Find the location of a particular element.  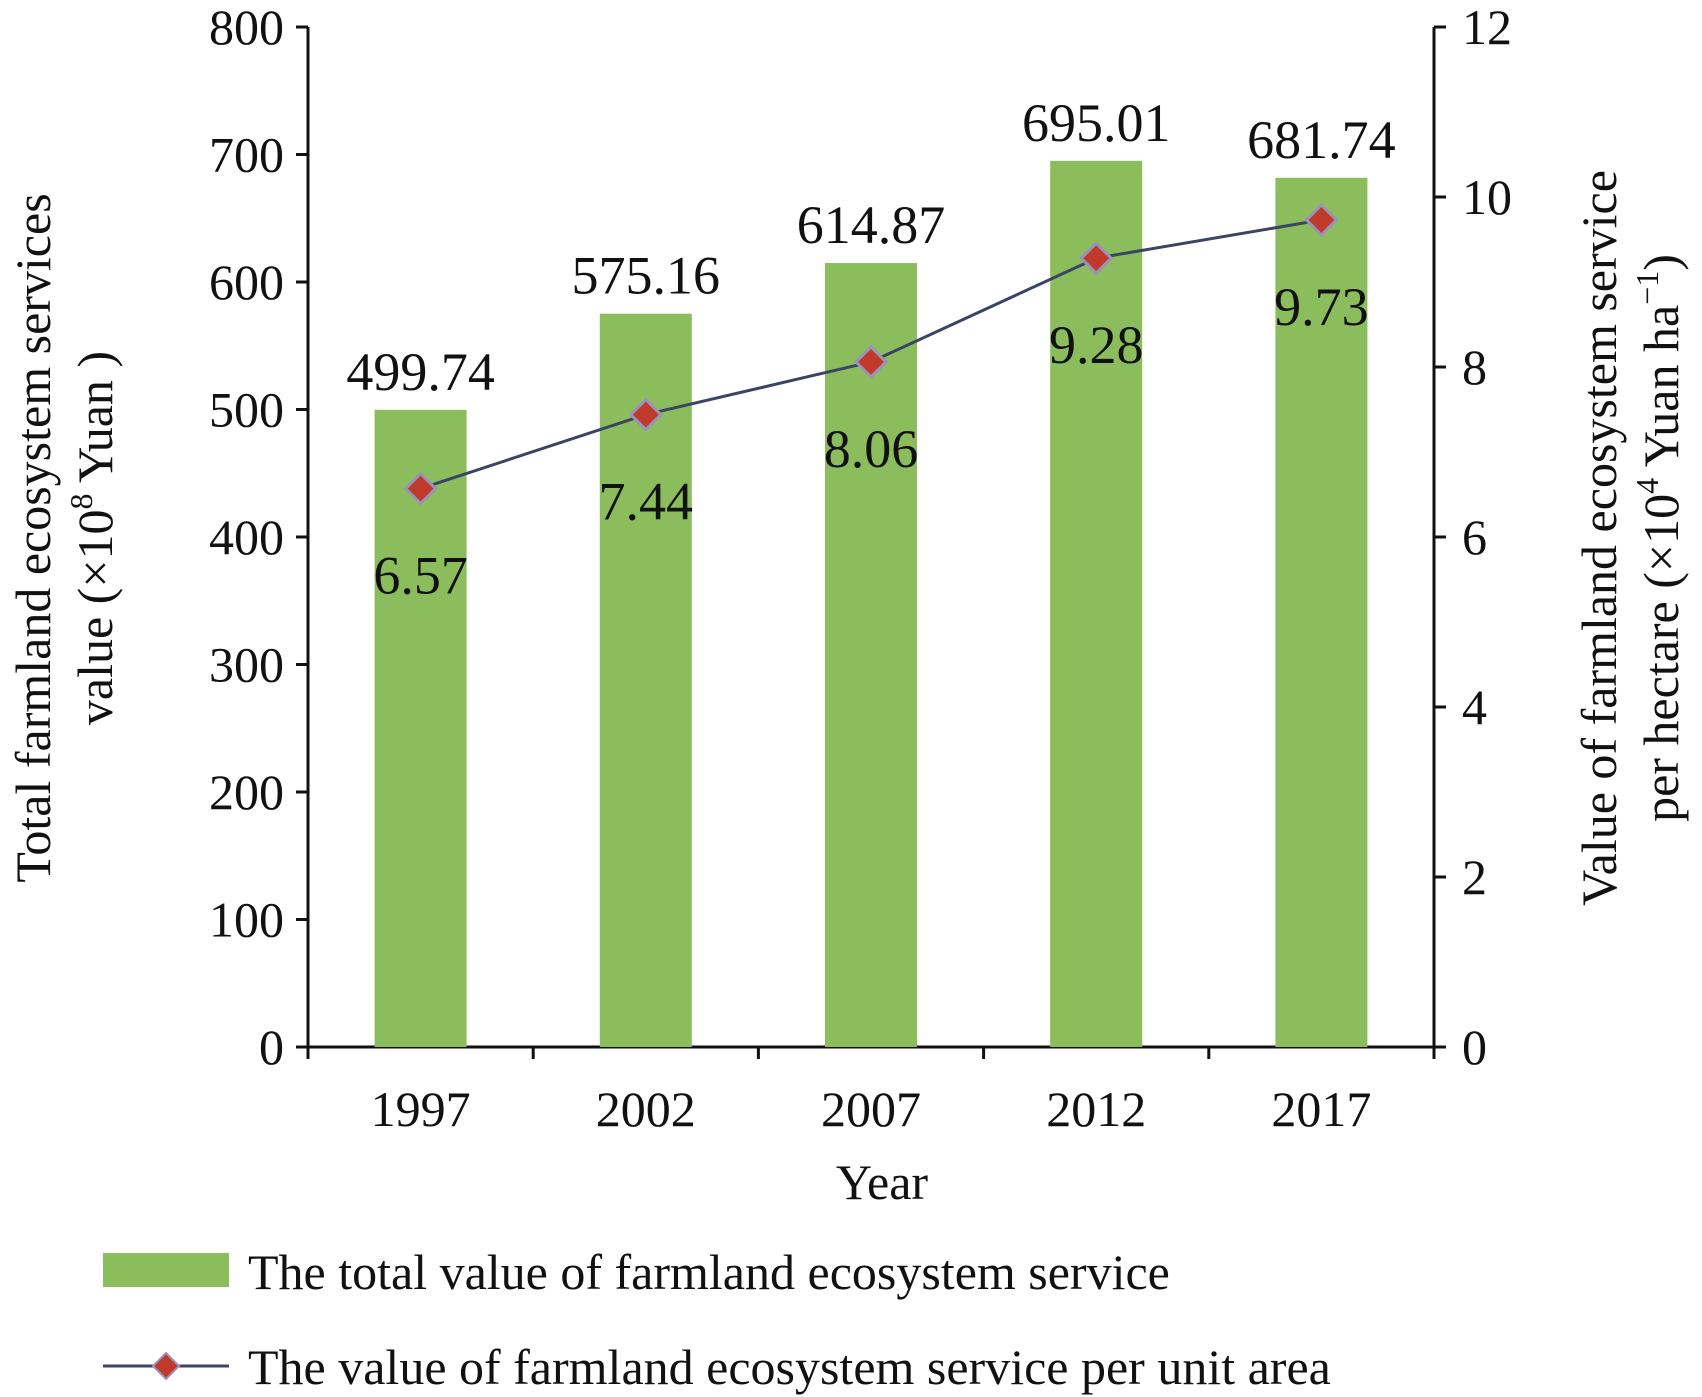

left-tick-label: 100 is located at coordinates (246, 920).